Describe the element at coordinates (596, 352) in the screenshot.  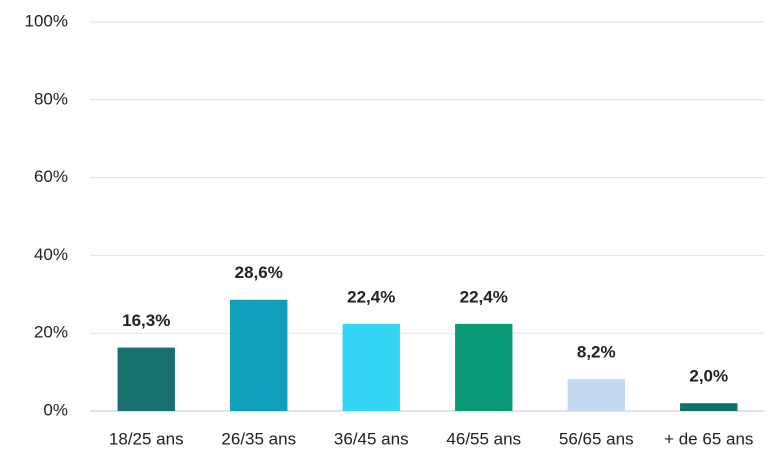
I see `data-label: 8,2%` at that location.